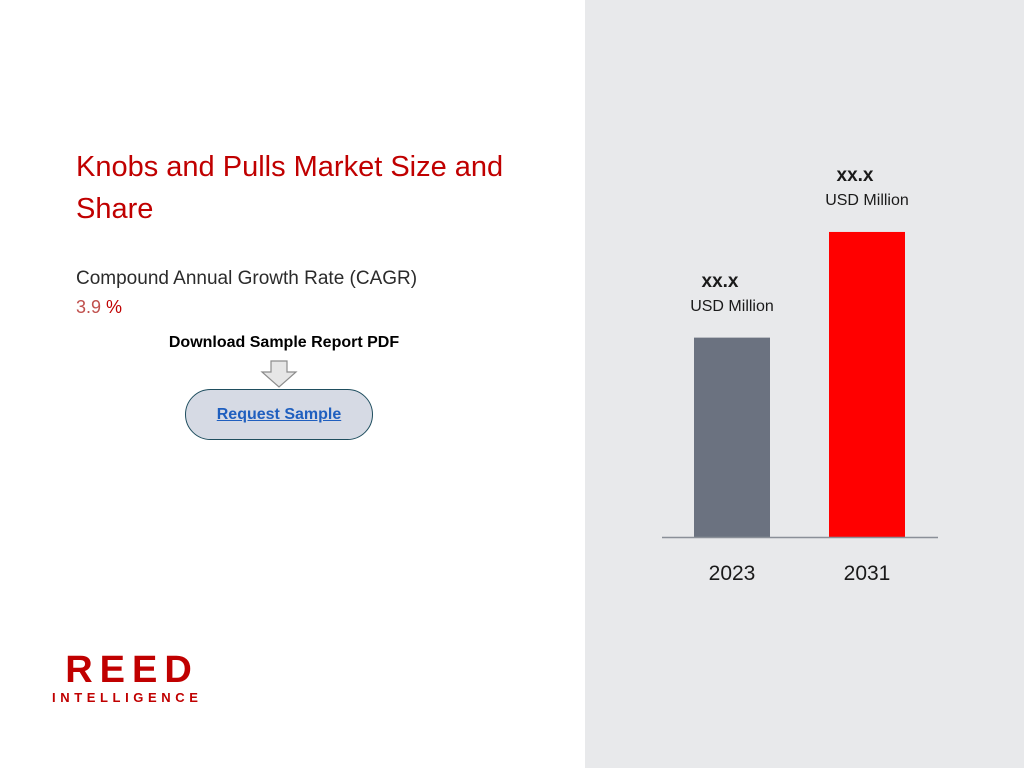 This screenshot has width=1024, height=768. What do you see at coordinates (867, 200) in the screenshot?
I see `bar-unit-label-2031: USD Million` at bounding box center [867, 200].